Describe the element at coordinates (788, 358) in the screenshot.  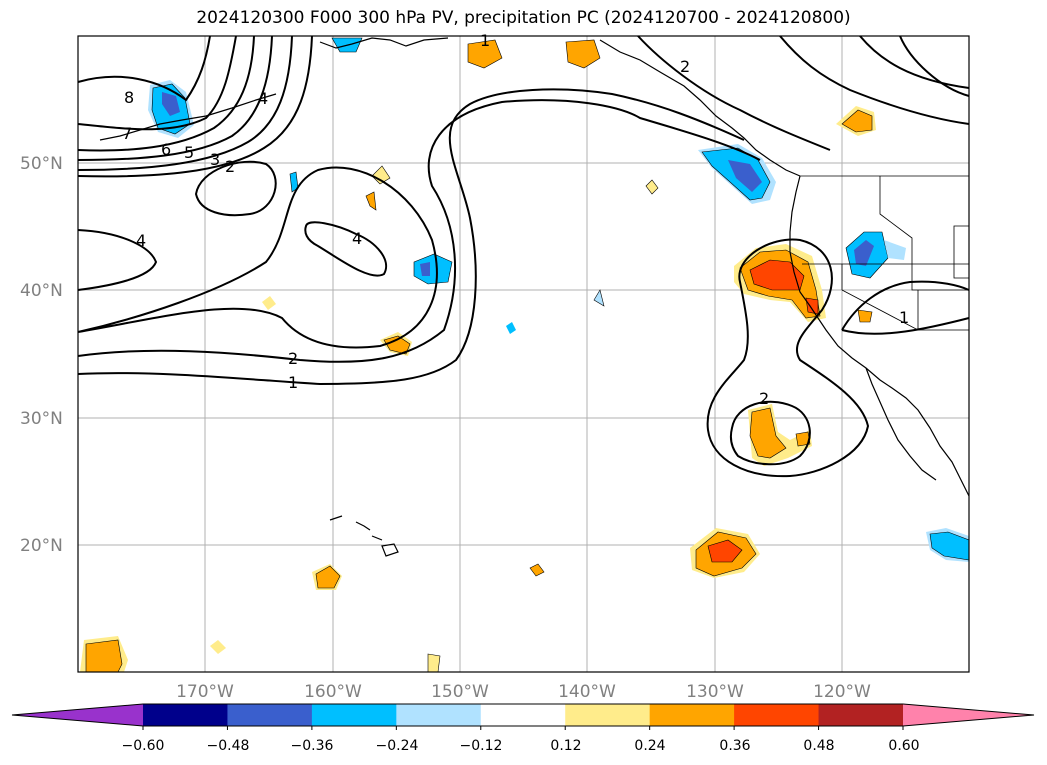
I see `pv-contour-west-coast` at that location.